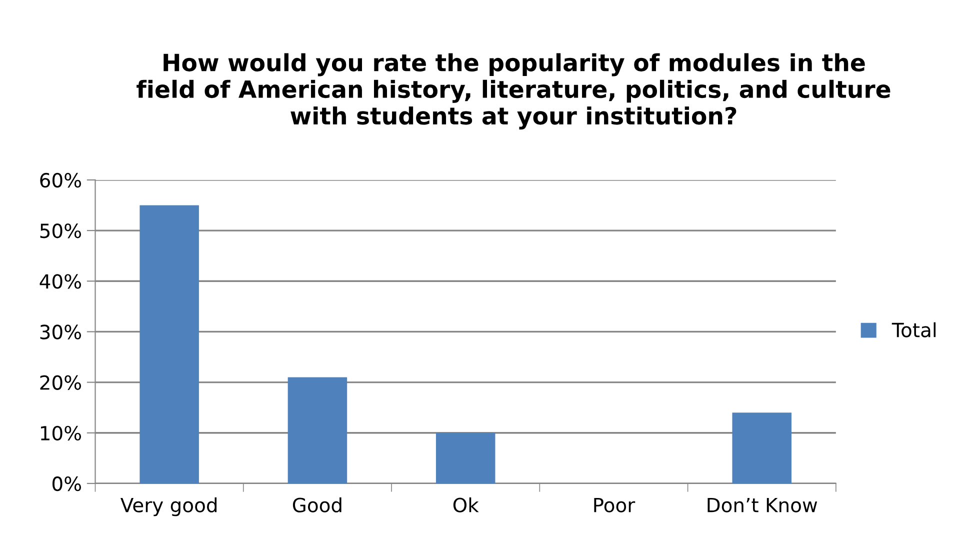  What do you see at coordinates (513, 91) in the screenshot?
I see `chart-title: How would you rate the popularity of modules in the field of American history, literature, politics, and culture with students at your institution?` at bounding box center [513, 91].